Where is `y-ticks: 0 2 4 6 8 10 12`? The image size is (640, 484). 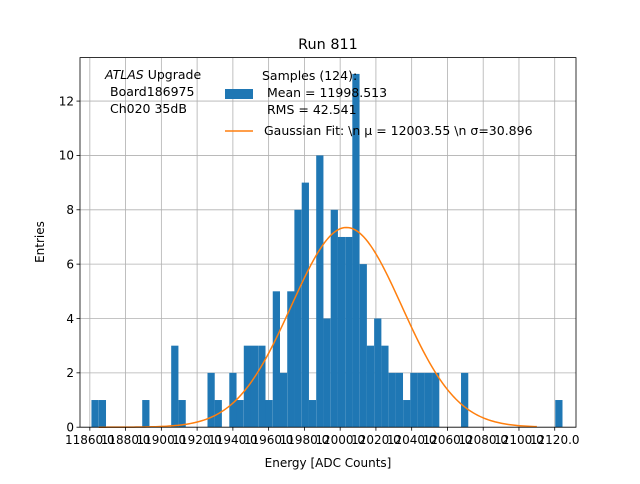
y-ticks: 0 2 4 6 8 10 12 is located at coordinates (69, 264).